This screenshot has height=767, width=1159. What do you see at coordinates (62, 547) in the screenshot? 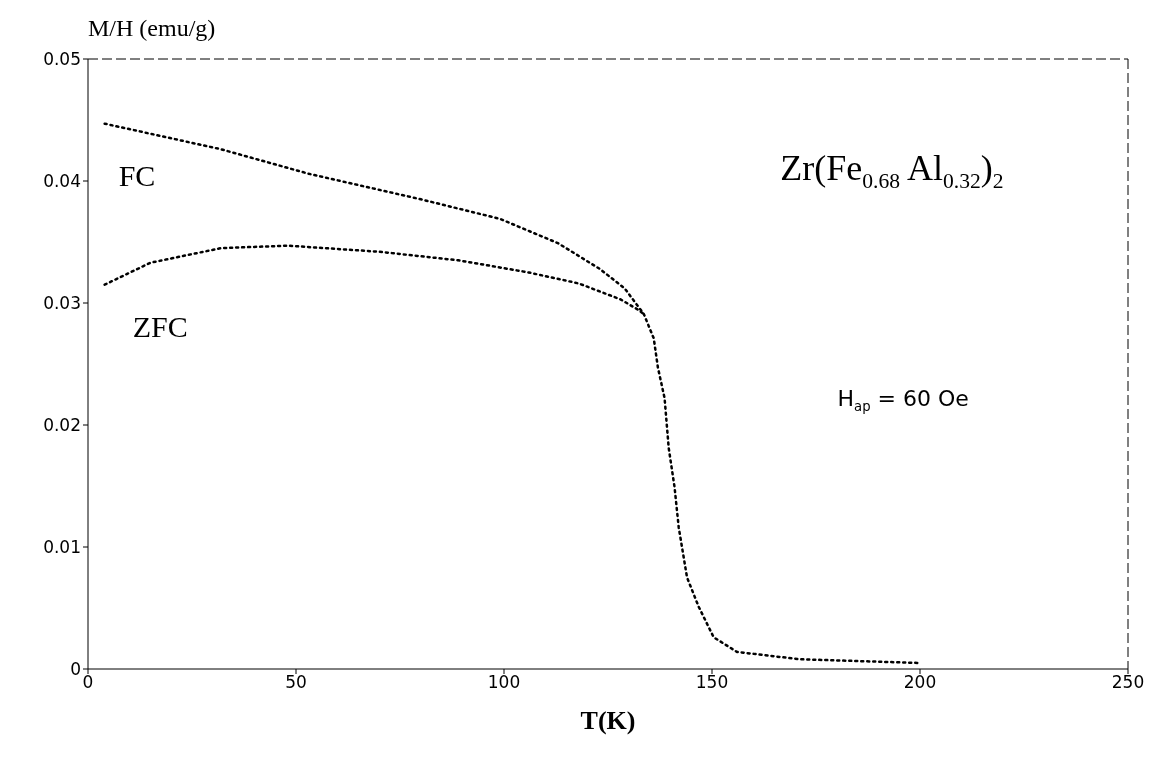
I see `y-tick-label: 0.01` at bounding box center [62, 547].